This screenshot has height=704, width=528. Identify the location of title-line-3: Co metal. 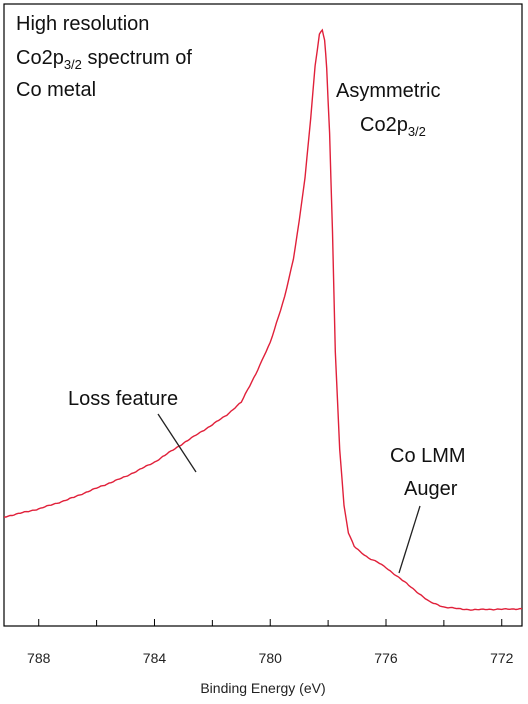
(56, 90).